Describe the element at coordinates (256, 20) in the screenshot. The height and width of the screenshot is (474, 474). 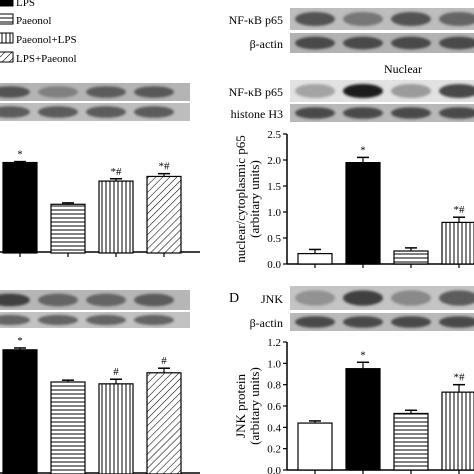
I see `blot-label-nfkb-cyto: NF-κB p65` at that location.